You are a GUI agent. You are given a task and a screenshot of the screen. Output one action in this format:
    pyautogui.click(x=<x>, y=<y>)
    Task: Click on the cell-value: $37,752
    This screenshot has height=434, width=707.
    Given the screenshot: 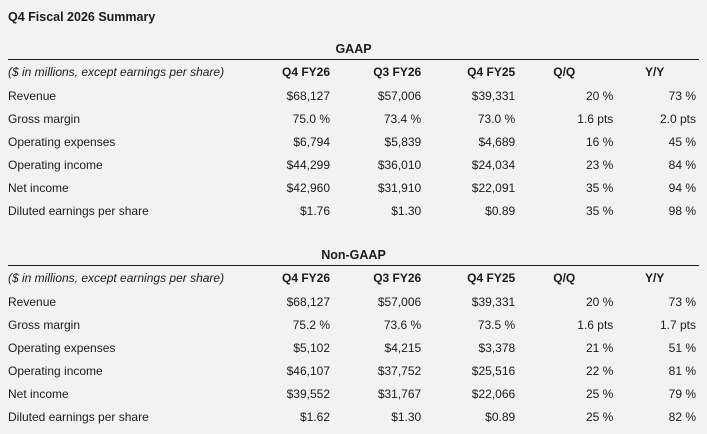 What is the action you would take?
    pyautogui.click(x=399, y=370)
    